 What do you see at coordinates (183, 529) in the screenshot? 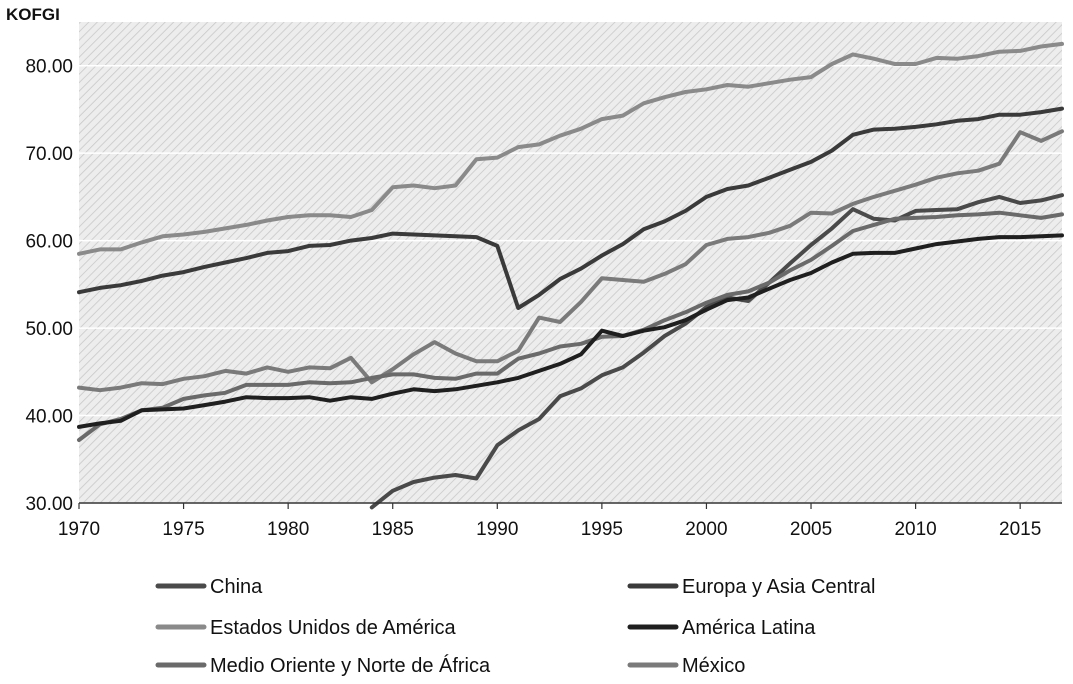
I see `x-tick-label-1975: 1975` at bounding box center [183, 529].